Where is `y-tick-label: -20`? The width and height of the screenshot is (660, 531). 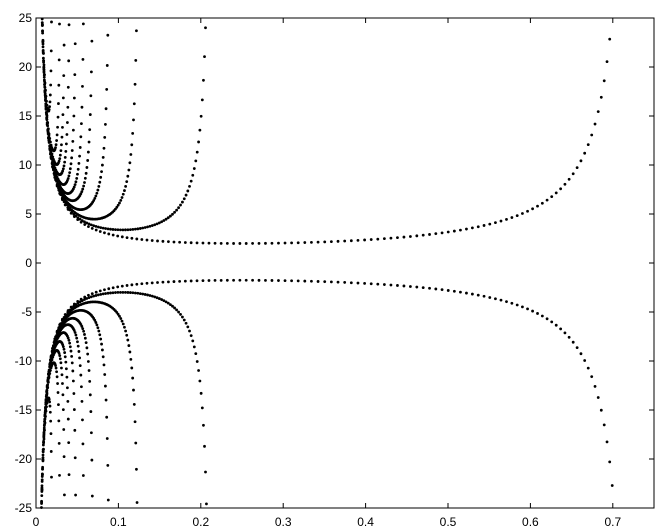
y-tick-label: -20 is located at coordinates (24, 459).